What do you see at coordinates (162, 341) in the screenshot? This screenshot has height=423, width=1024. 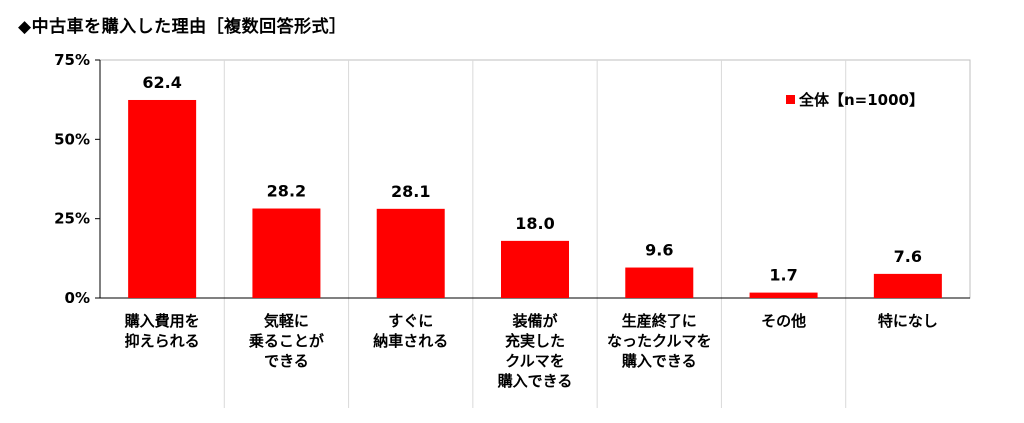 I see `x-category-label: 抑えられる` at bounding box center [162, 341].